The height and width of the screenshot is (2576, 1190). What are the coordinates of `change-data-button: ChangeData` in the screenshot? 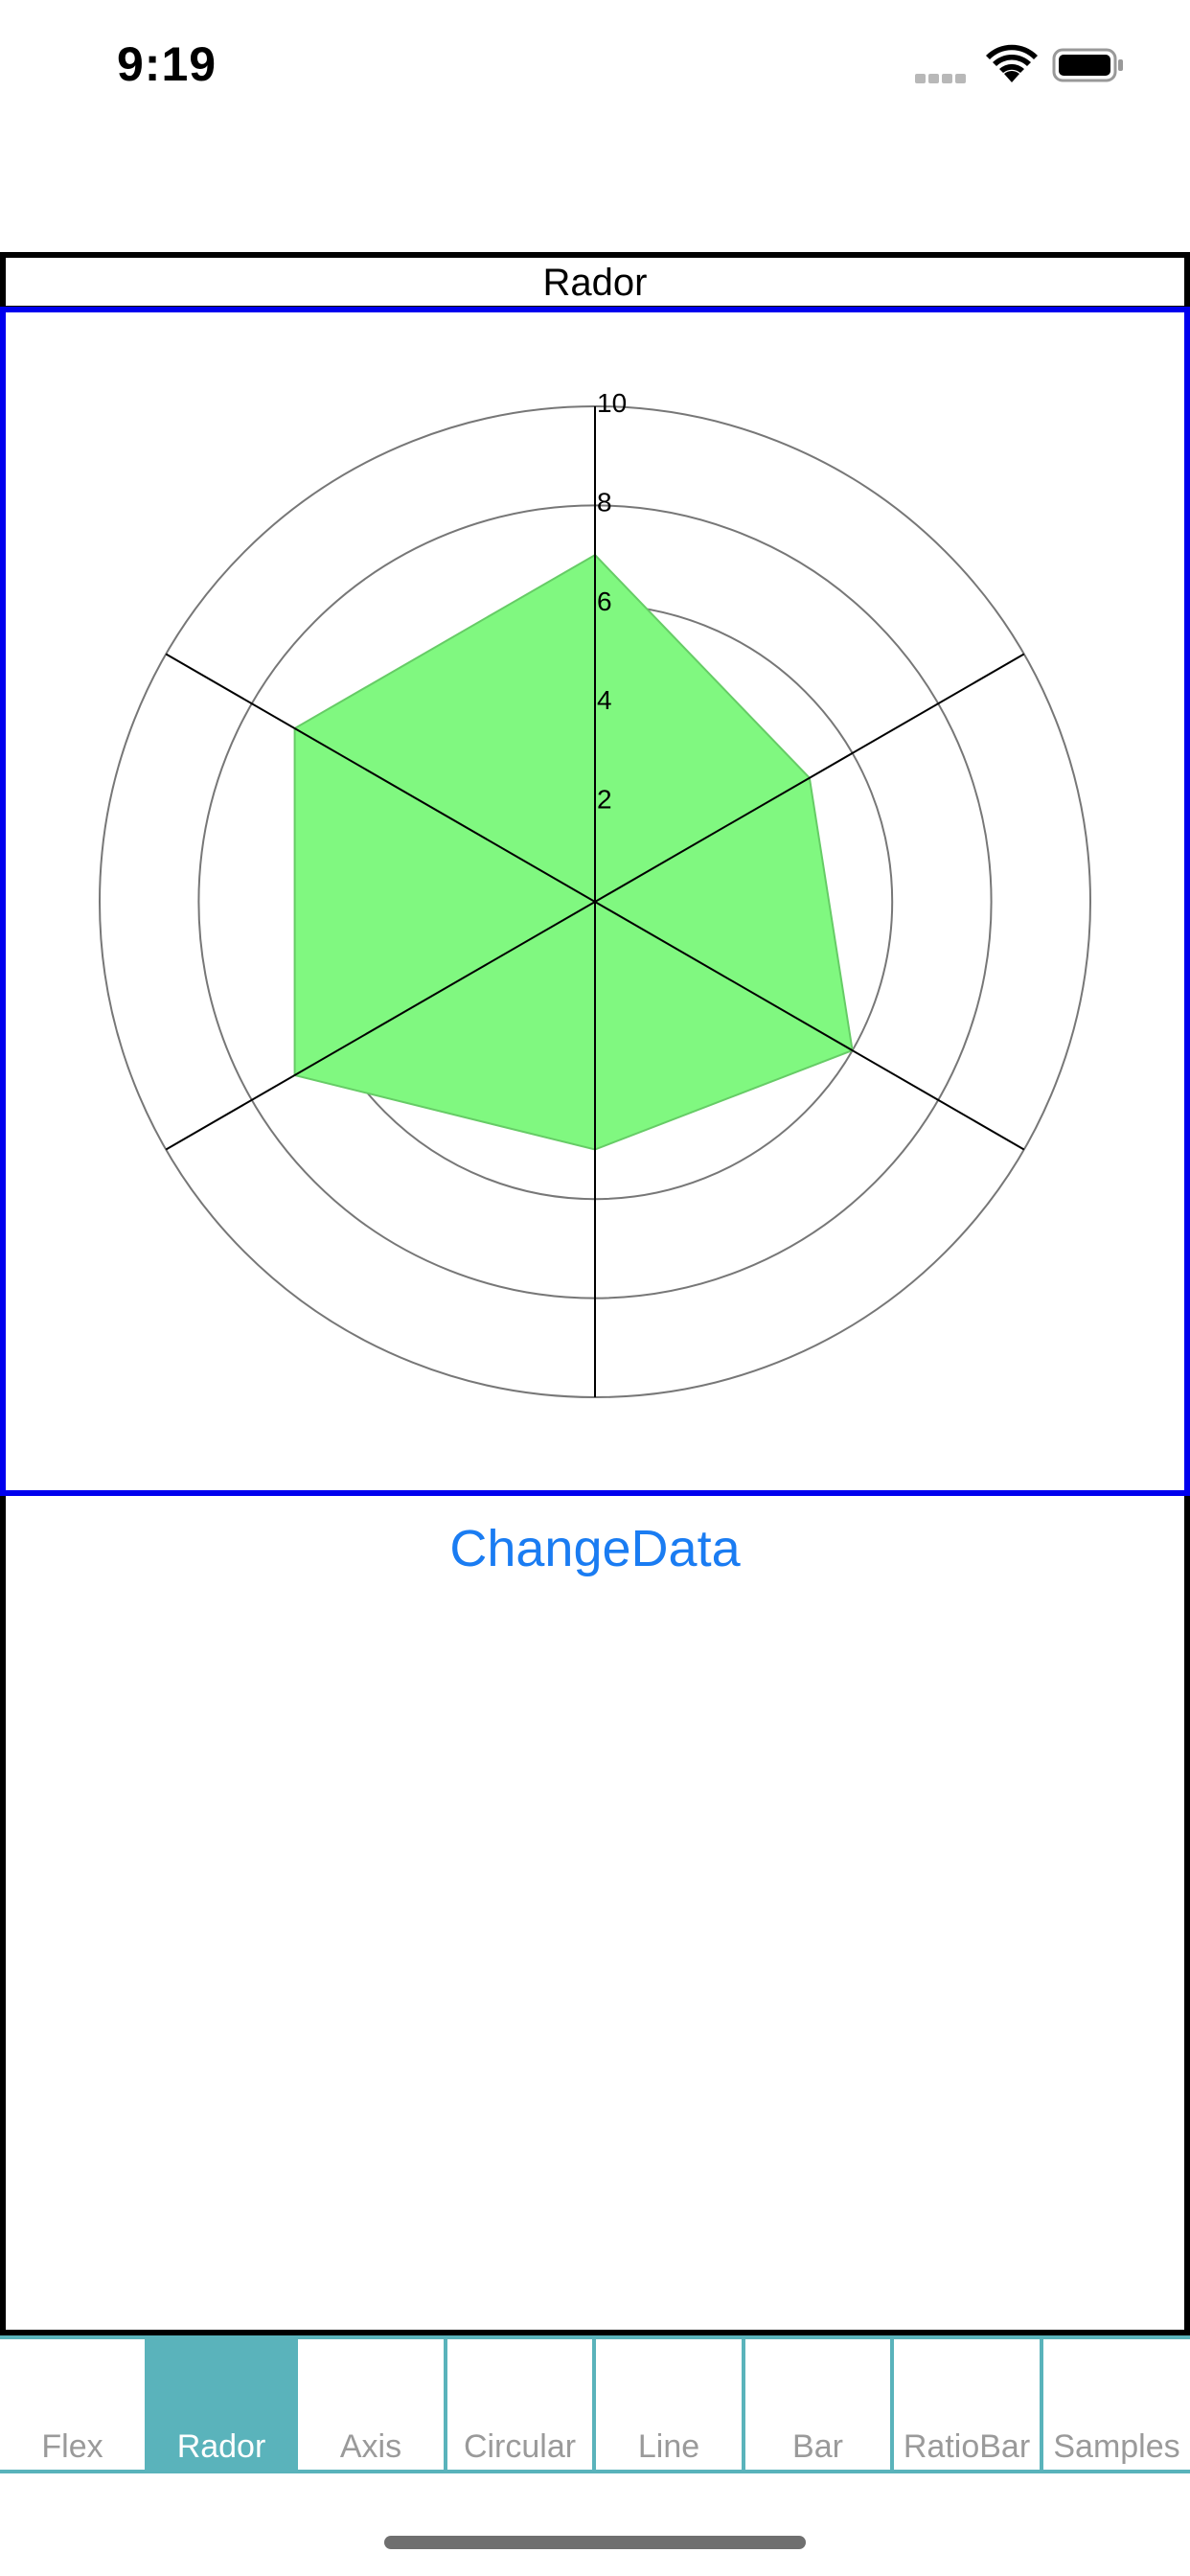 It's located at (595, 1548).